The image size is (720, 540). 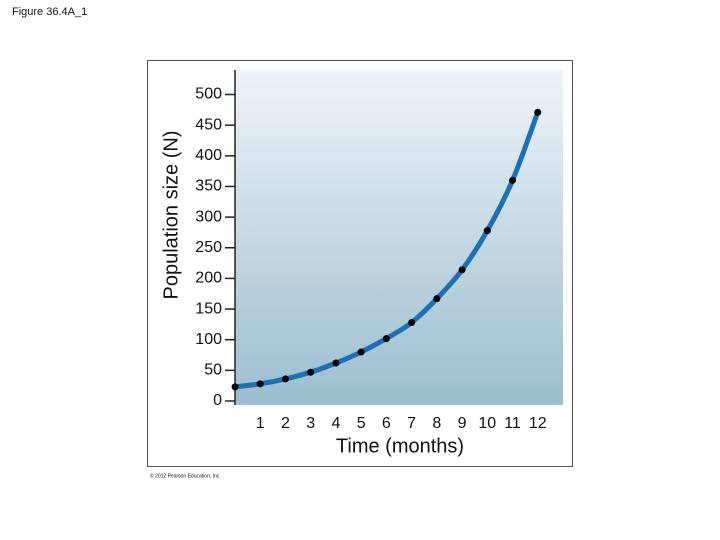 I want to click on y-tick-label: 250, so click(x=208, y=247).